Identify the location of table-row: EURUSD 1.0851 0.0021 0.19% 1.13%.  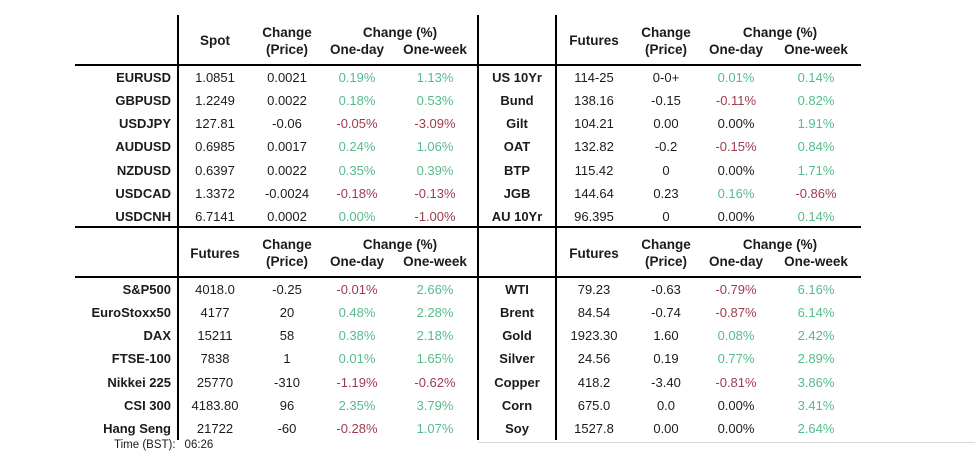
(276, 77).